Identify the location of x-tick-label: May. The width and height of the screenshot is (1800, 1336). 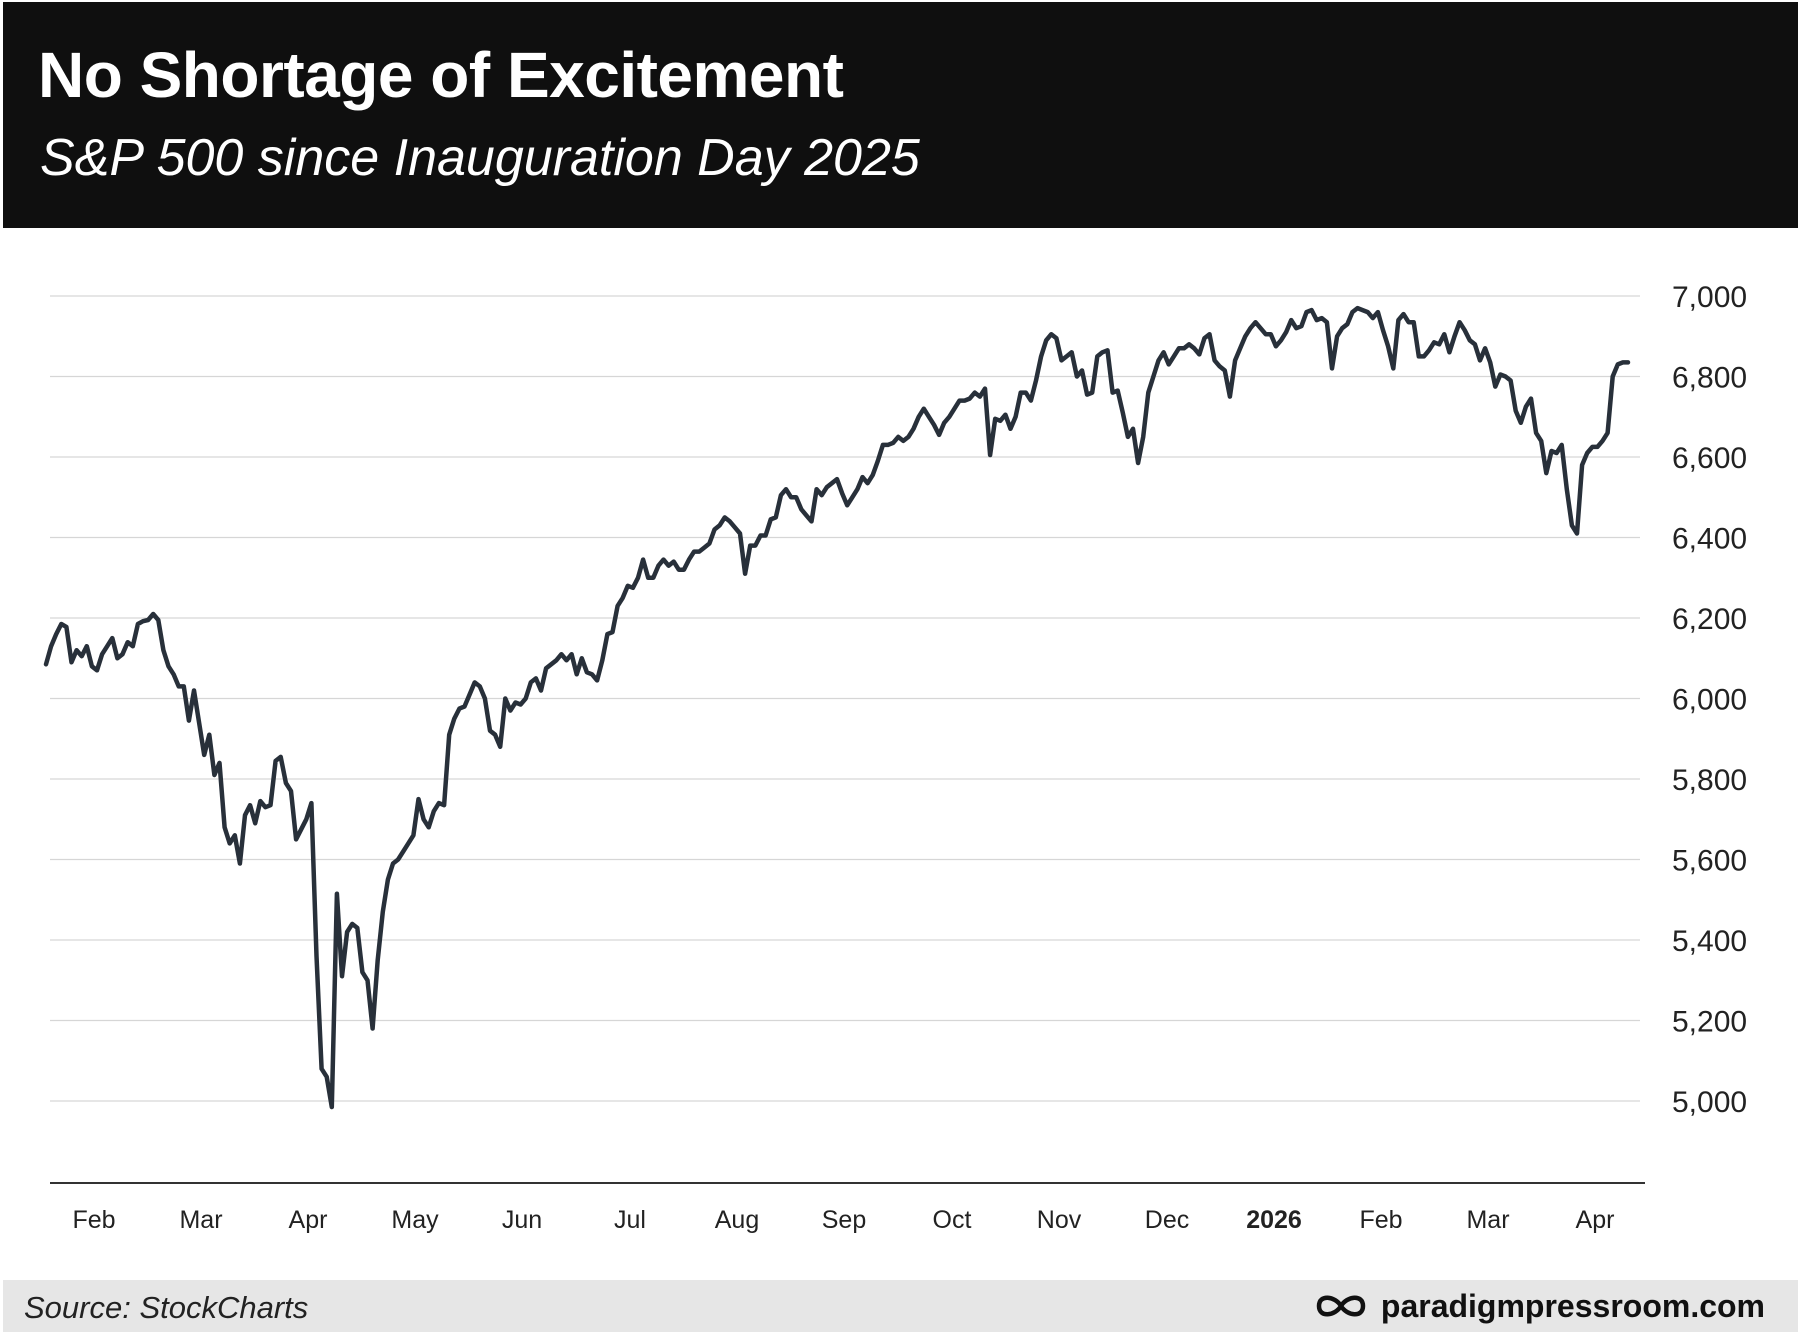
(415, 1220).